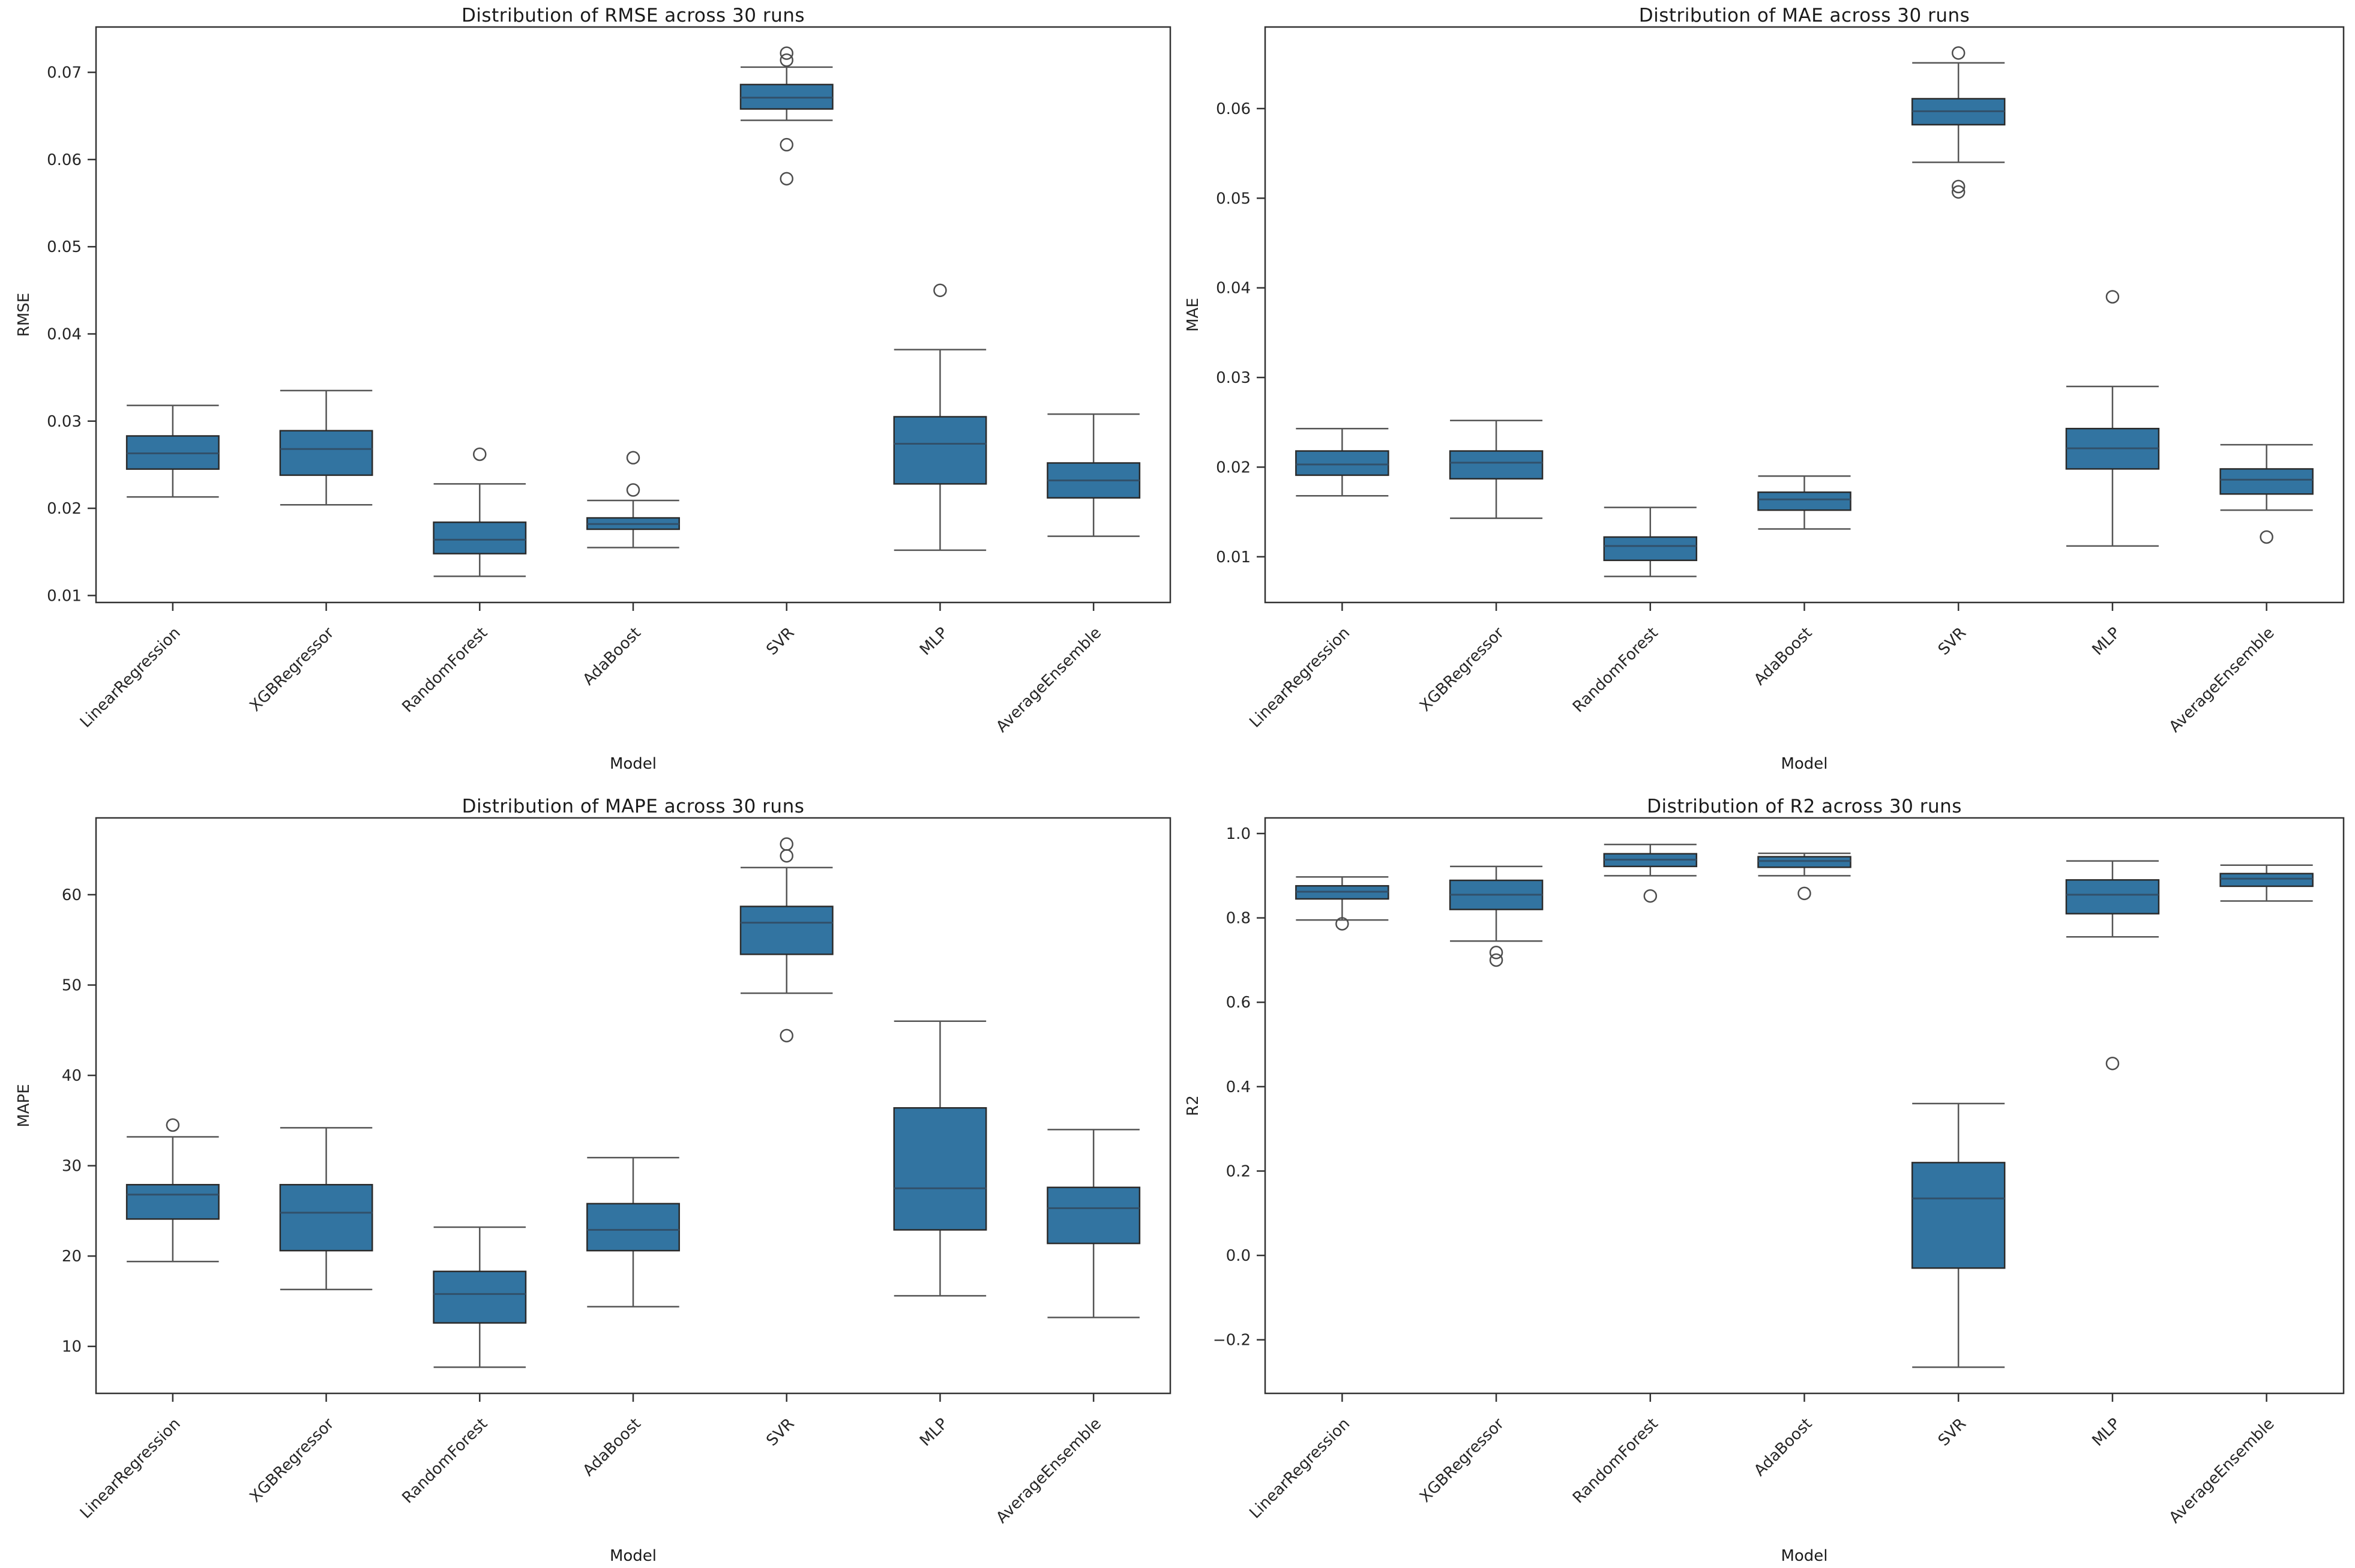  I want to click on y-tick-label: 0.02, so click(64, 509).